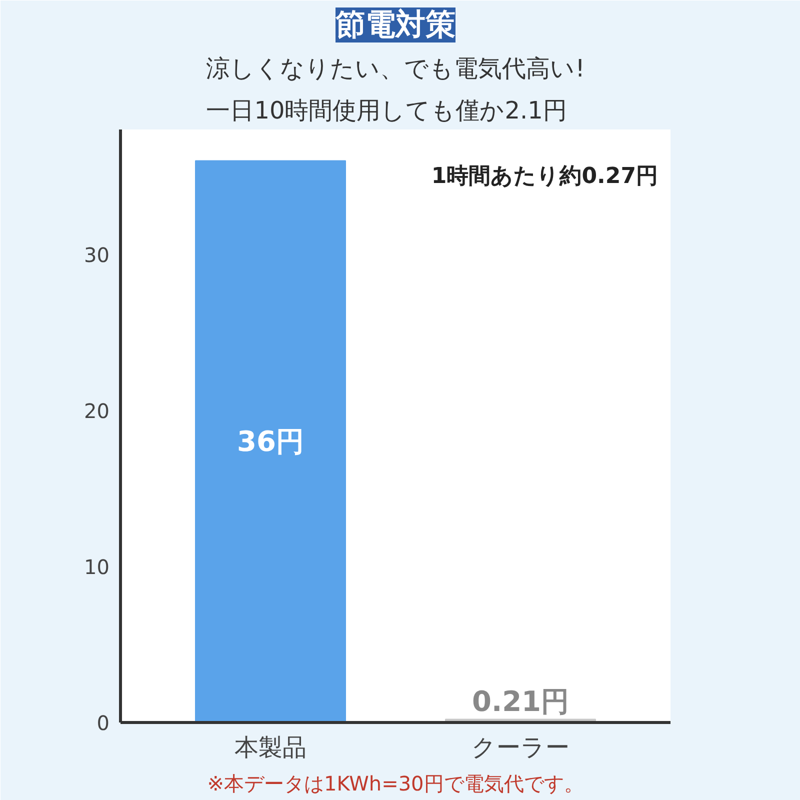 The width and height of the screenshot is (800, 800). What do you see at coordinates (395, 89) in the screenshot?
I see `chart-subtitle: 涼しくなりたい、でも電気代高い! 一日10時間使用しても僅か2.1円` at bounding box center [395, 89].